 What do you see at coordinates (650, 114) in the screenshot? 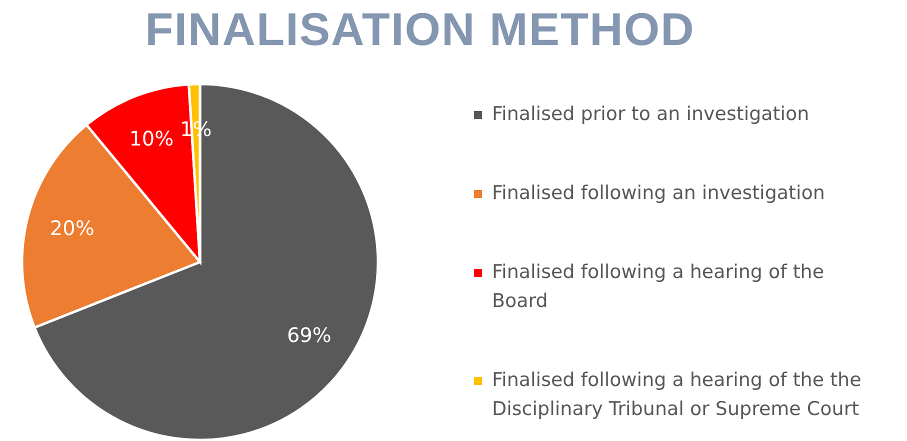
I see `legend-label: Finalised prior to an investigation` at bounding box center [650, 114].